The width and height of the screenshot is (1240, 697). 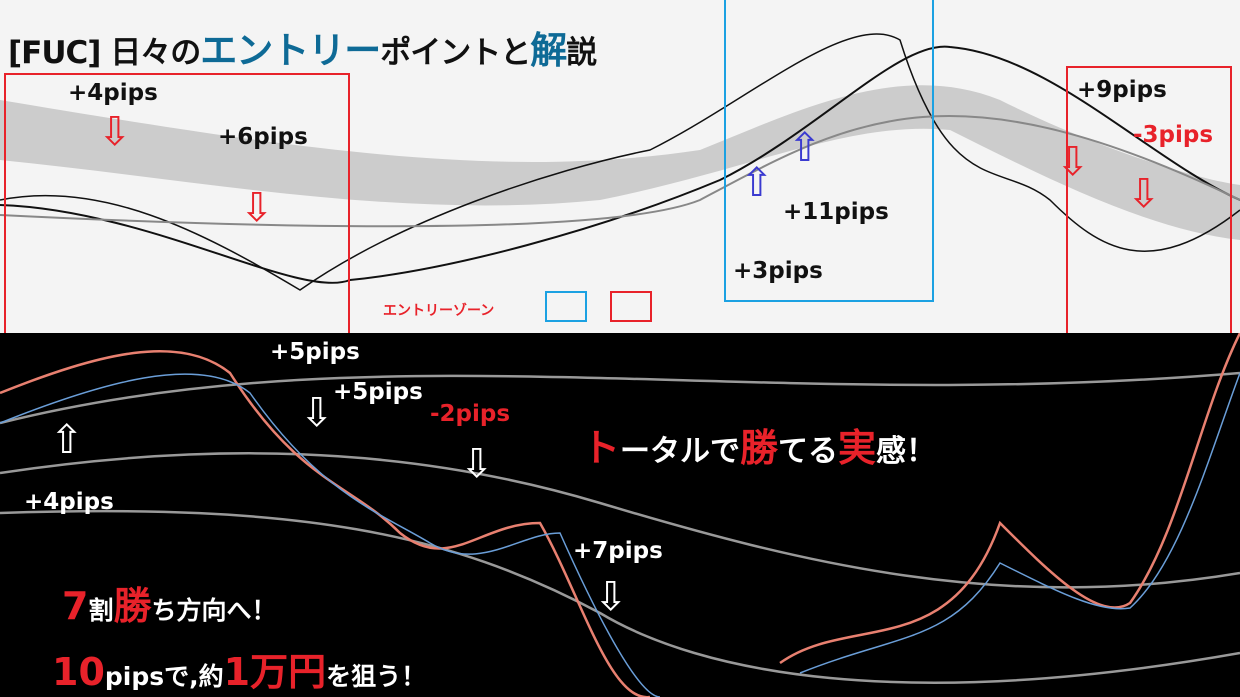 What do you see at coordinates (620, 398) in the screenshot?
I see `band-upper` at bounding box center [620, 398].